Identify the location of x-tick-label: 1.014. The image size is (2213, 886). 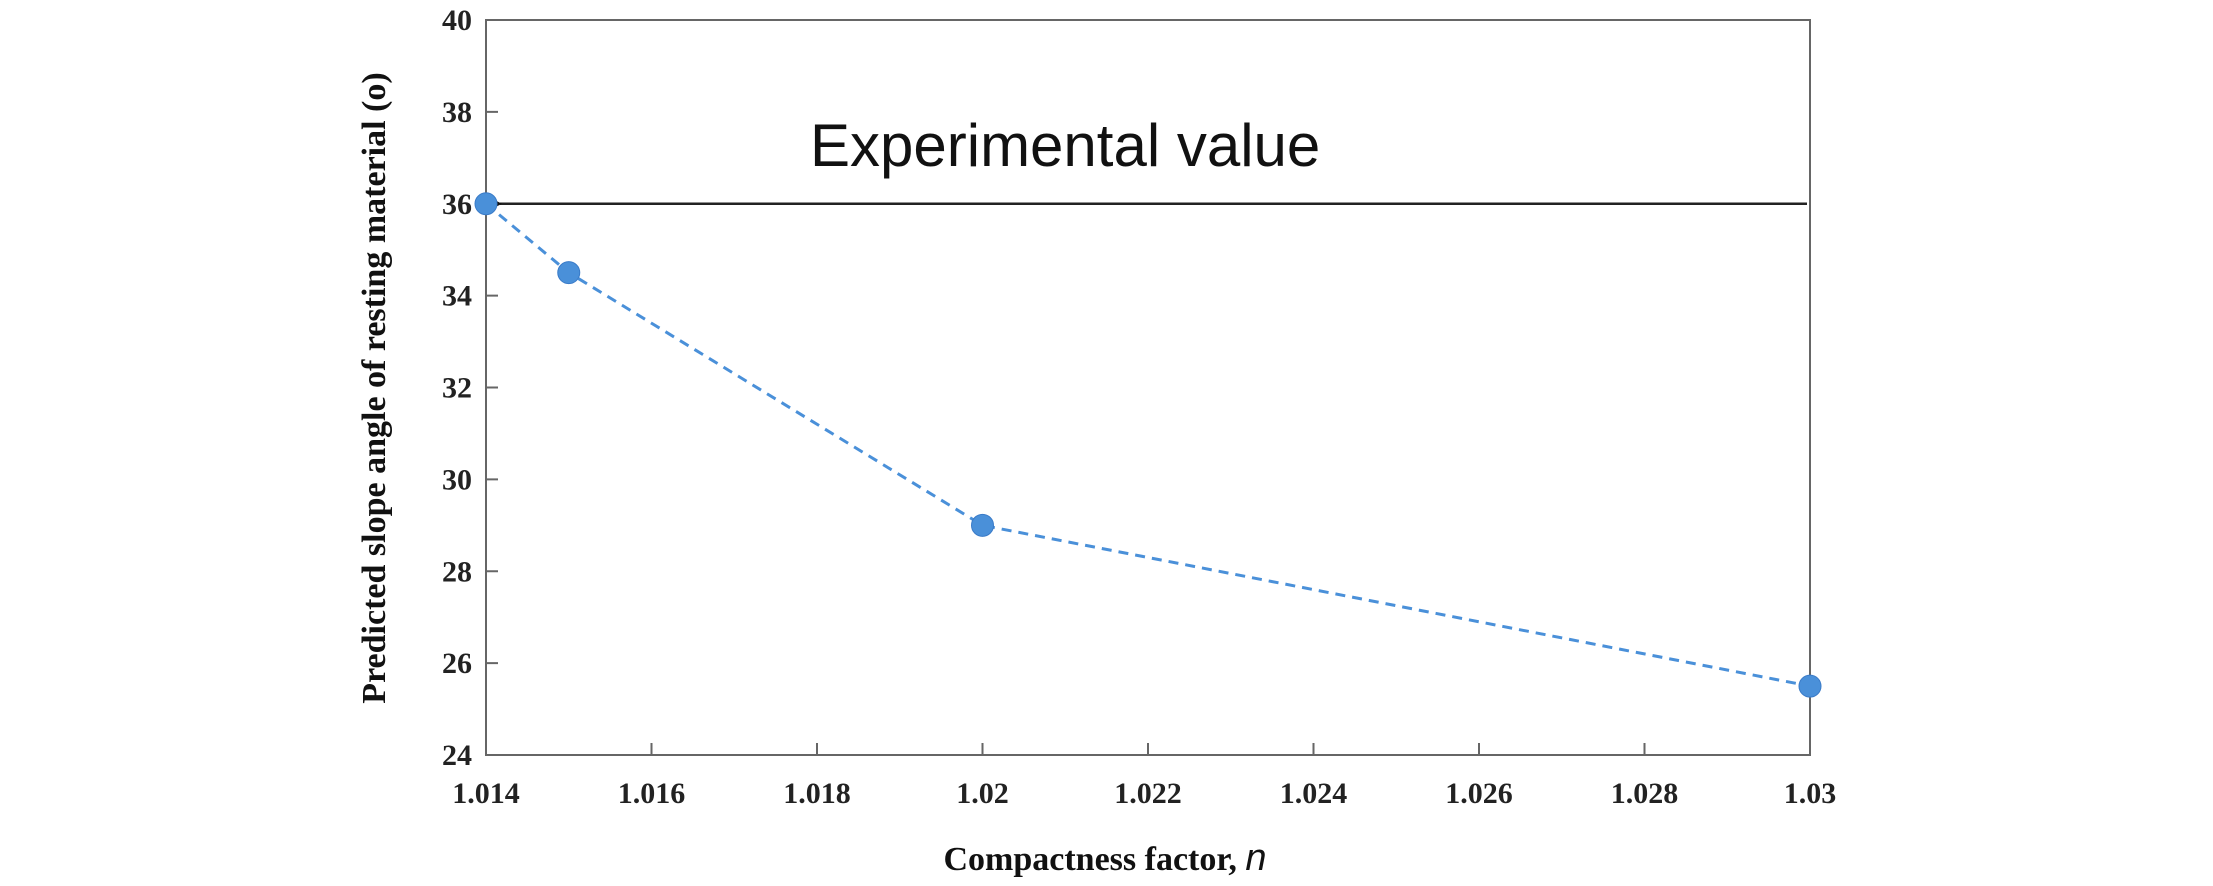
(486, 793).